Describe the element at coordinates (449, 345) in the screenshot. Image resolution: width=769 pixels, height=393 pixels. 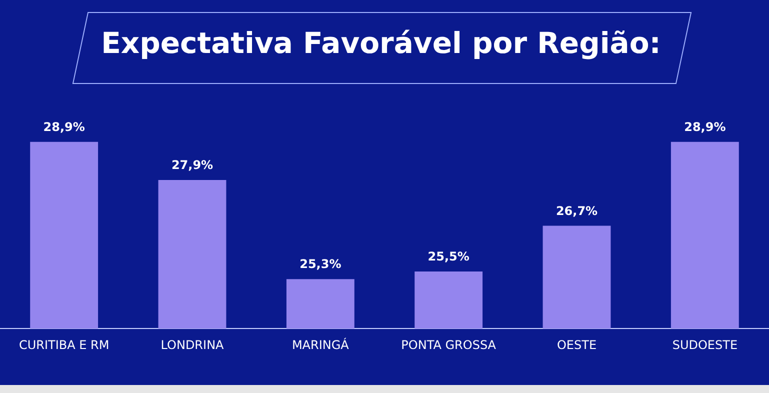
I see `x-tick-label: PONTA GROSSA` at that location.